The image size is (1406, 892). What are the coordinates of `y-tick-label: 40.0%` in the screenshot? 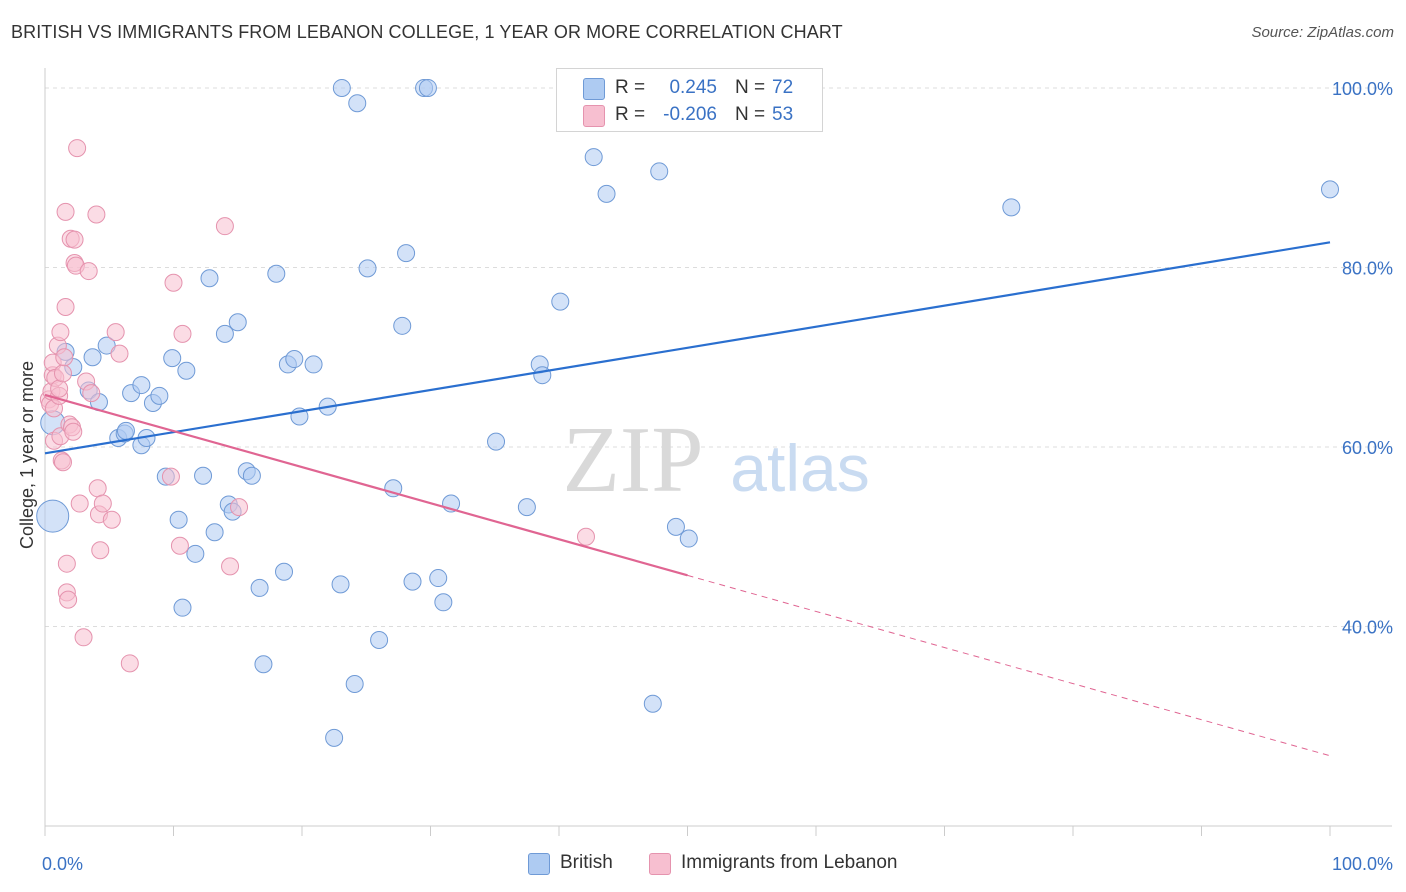 It's located at (1367, 628).